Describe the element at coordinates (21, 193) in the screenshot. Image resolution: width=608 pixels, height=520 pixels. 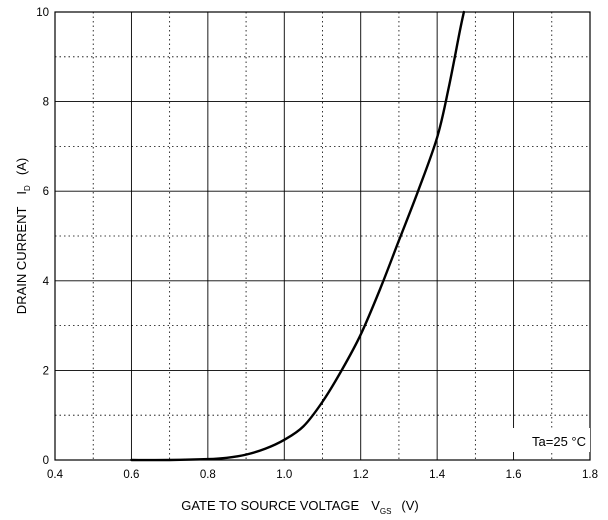
I see `y-axis-label-symbol: I` at that location.